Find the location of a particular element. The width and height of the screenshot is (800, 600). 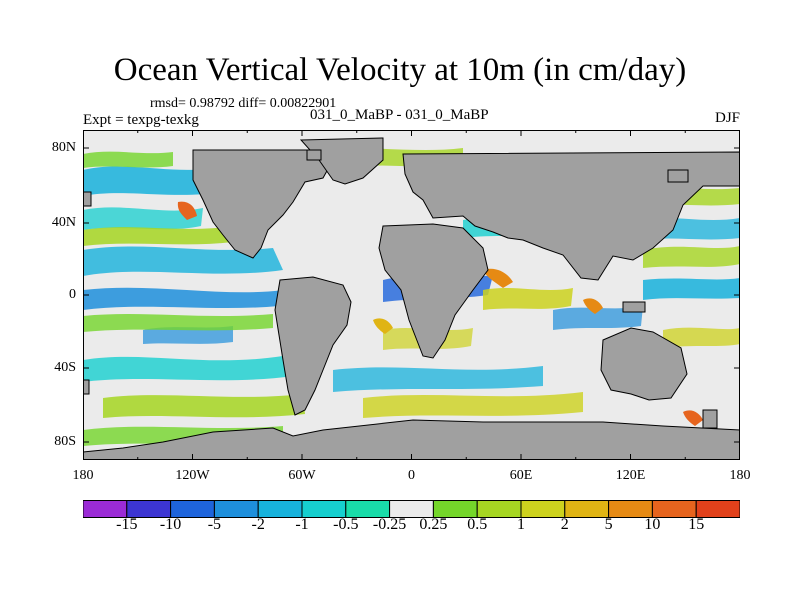

land-eurasia is located at coordinates (571, 216).